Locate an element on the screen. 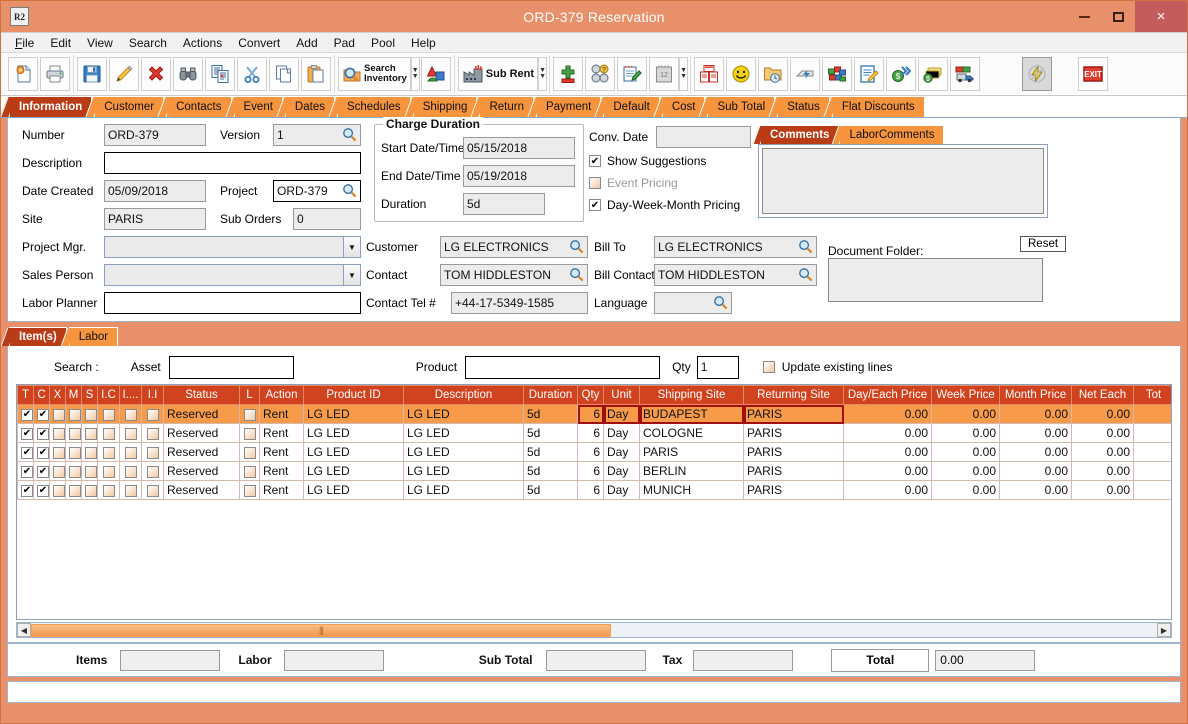 The height and width of the screenshot is (724, 1188). sub-rent-dropdown: ▼ ▼ is located at coordinates (543, 74).